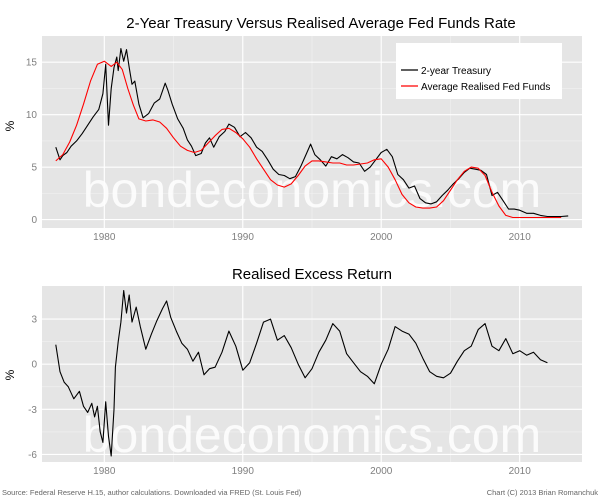 The image size is (600, 500). What do you see at coordinates (312, 435) in the screenshot?
I see `watermark-bottom: bondeconomics.com` at bounding box center [312, 435].